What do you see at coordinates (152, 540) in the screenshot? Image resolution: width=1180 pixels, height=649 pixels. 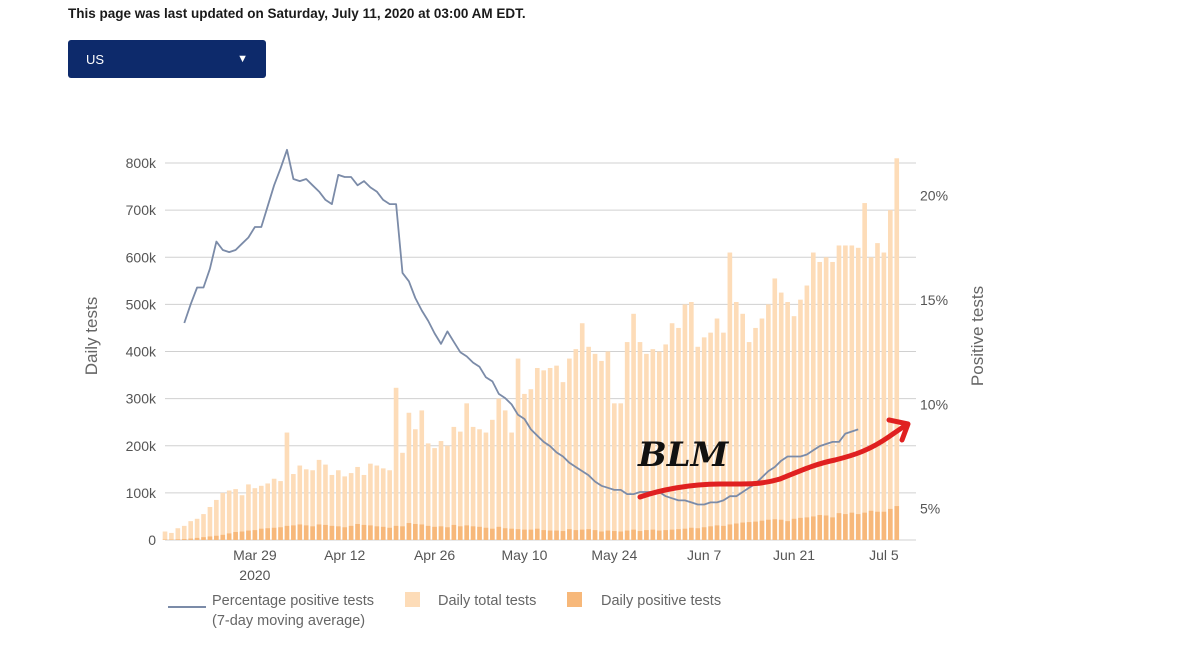 I see `y-tick-label: 0` at bounding box center [152, 540].